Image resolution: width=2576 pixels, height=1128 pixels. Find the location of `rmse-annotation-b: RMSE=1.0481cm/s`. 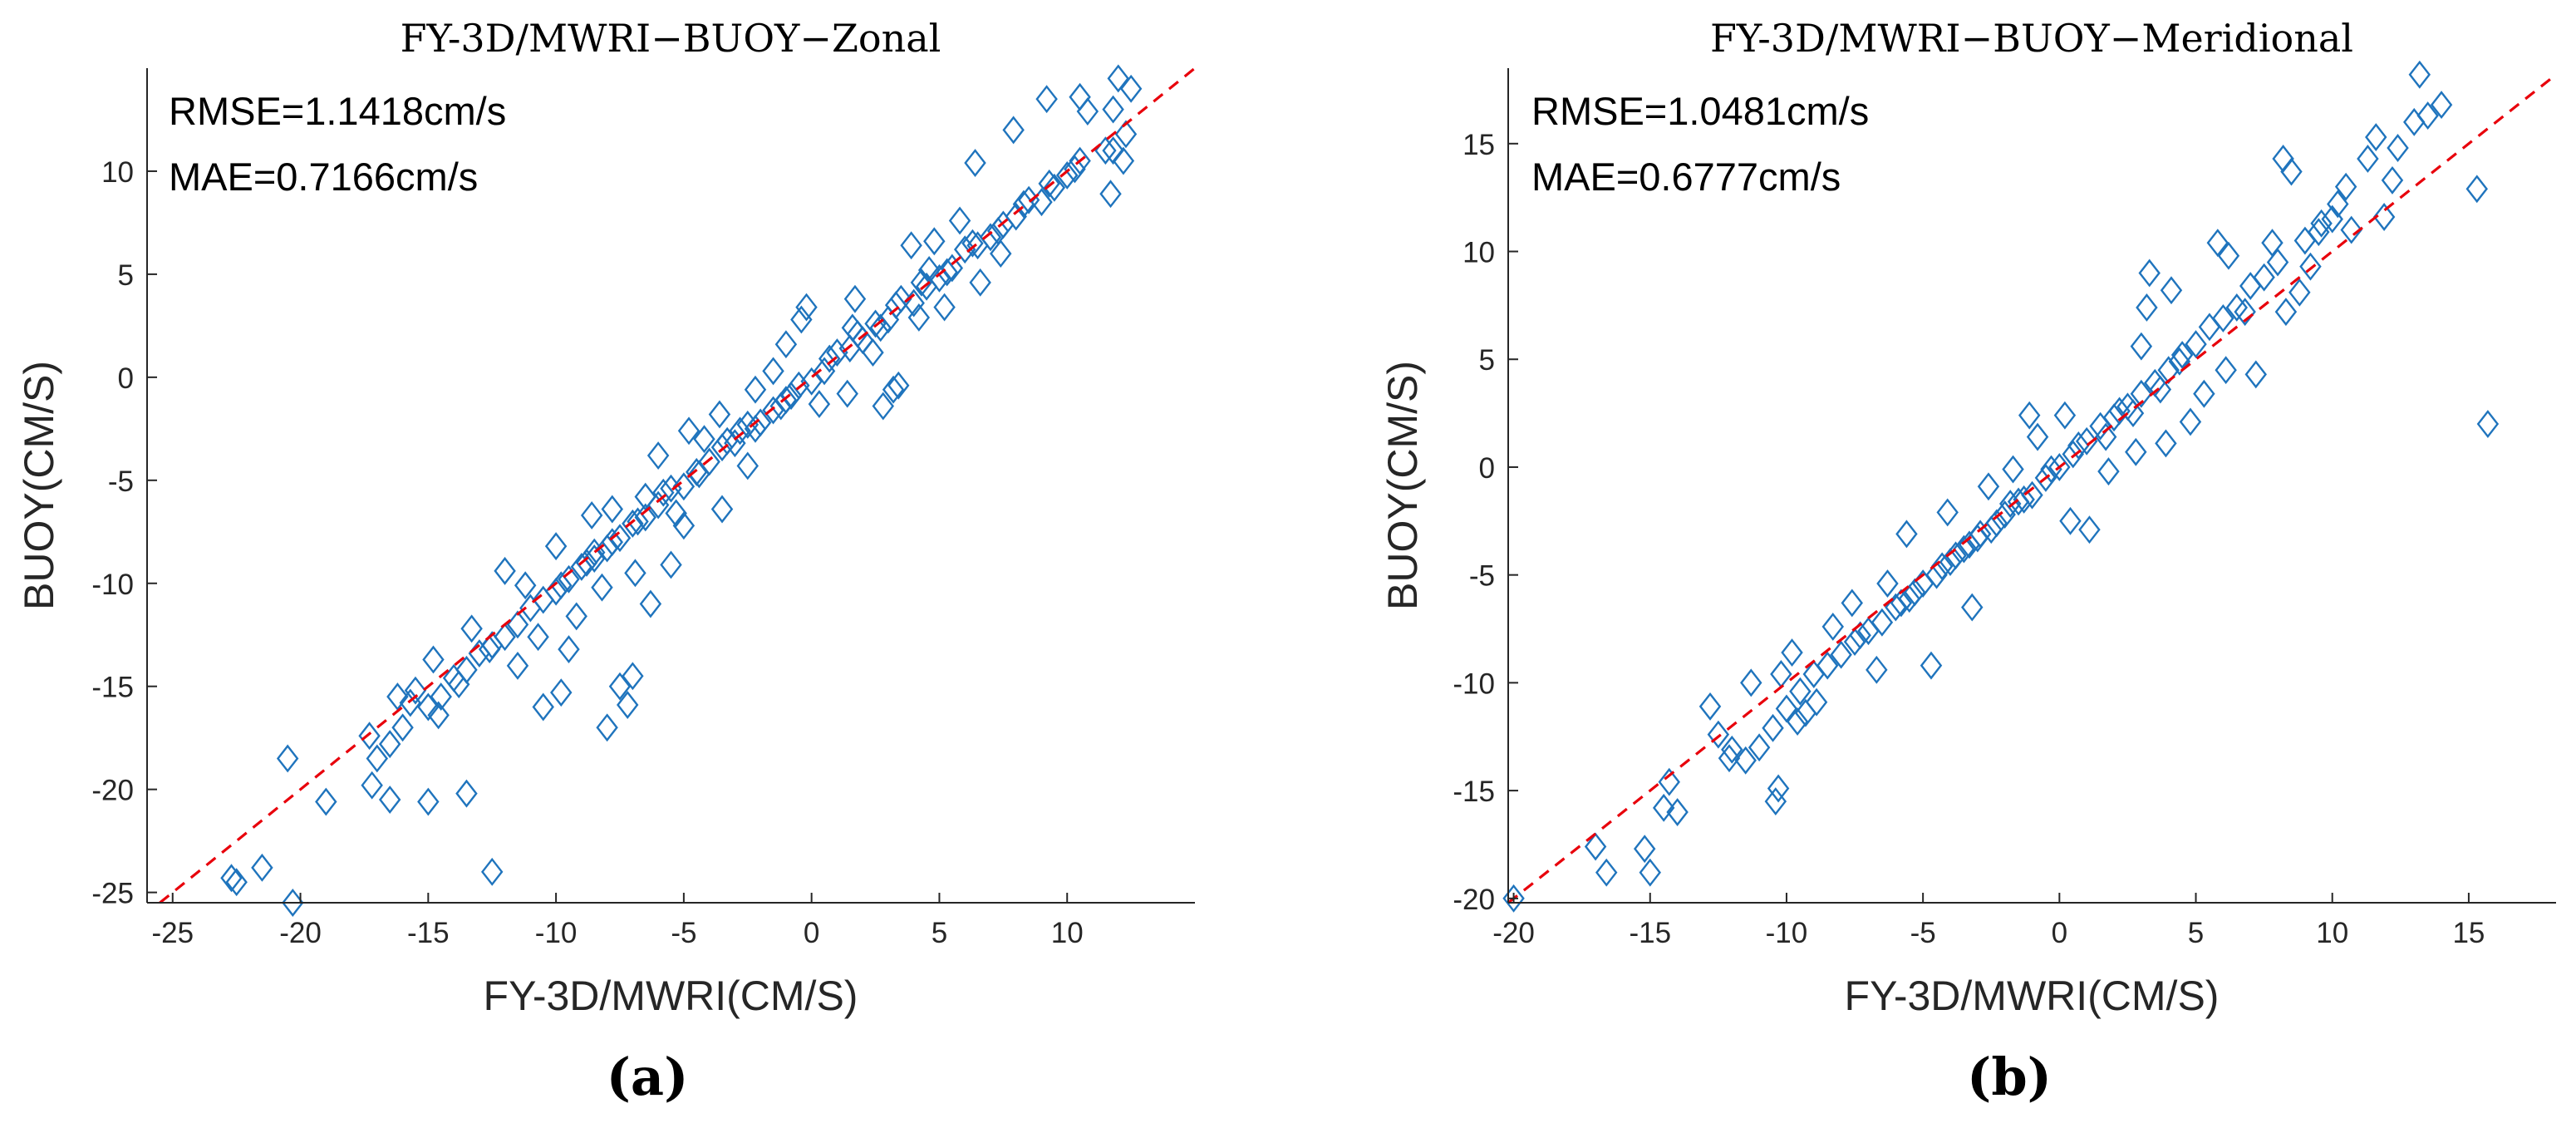

rmse-annotation-b: RMSE=1.0481cm/s is located at coordinates (1700, 111).